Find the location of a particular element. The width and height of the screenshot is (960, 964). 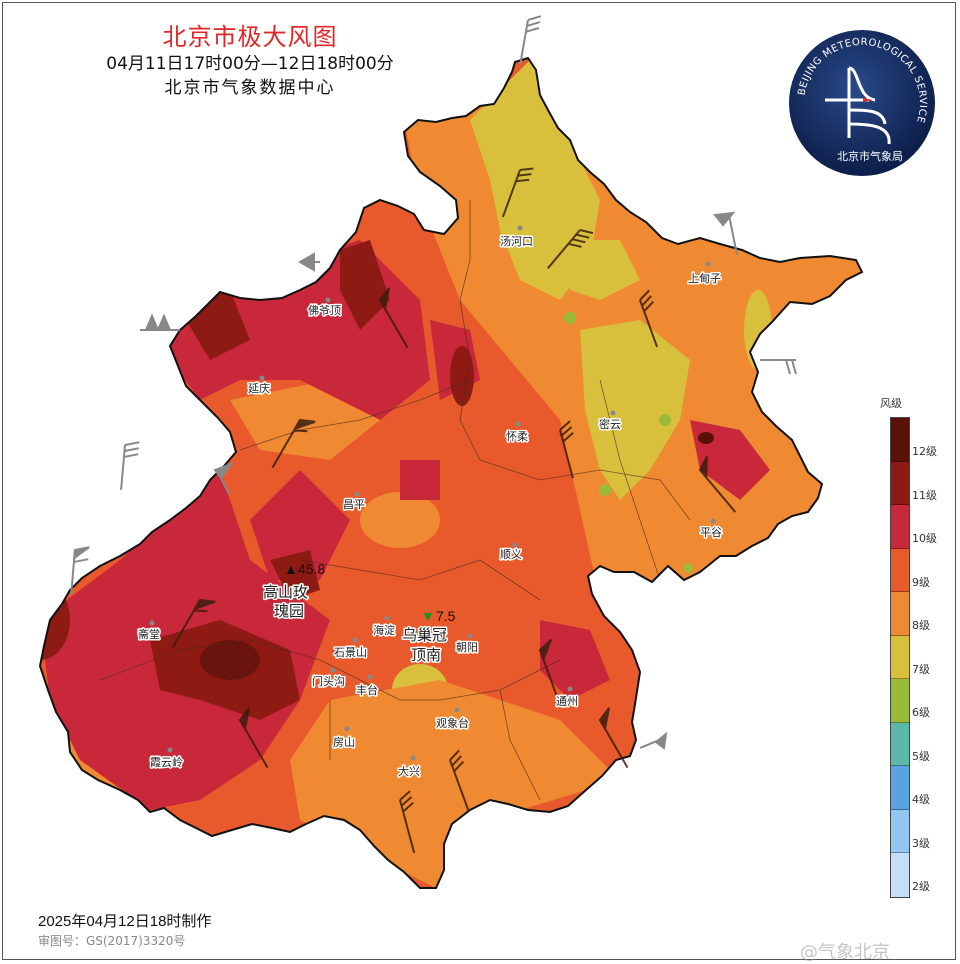

place-huairou: 怀柔 is located at coordinates (517, 436).